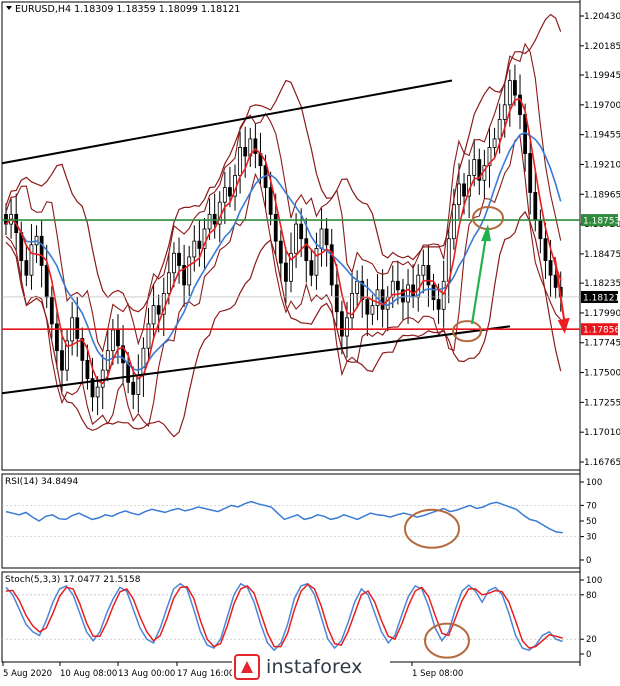 The image size is (620, 686). Describe the element at coordinates (601, 222) in the screenshot. I see `level-label-0: 1.18753` at that location.